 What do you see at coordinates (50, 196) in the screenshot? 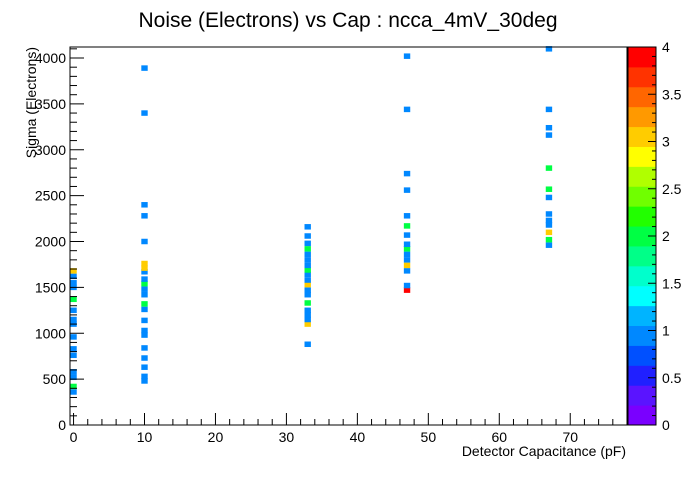
I see `y-tick-label: 2500` at bounding box center [50, 196].